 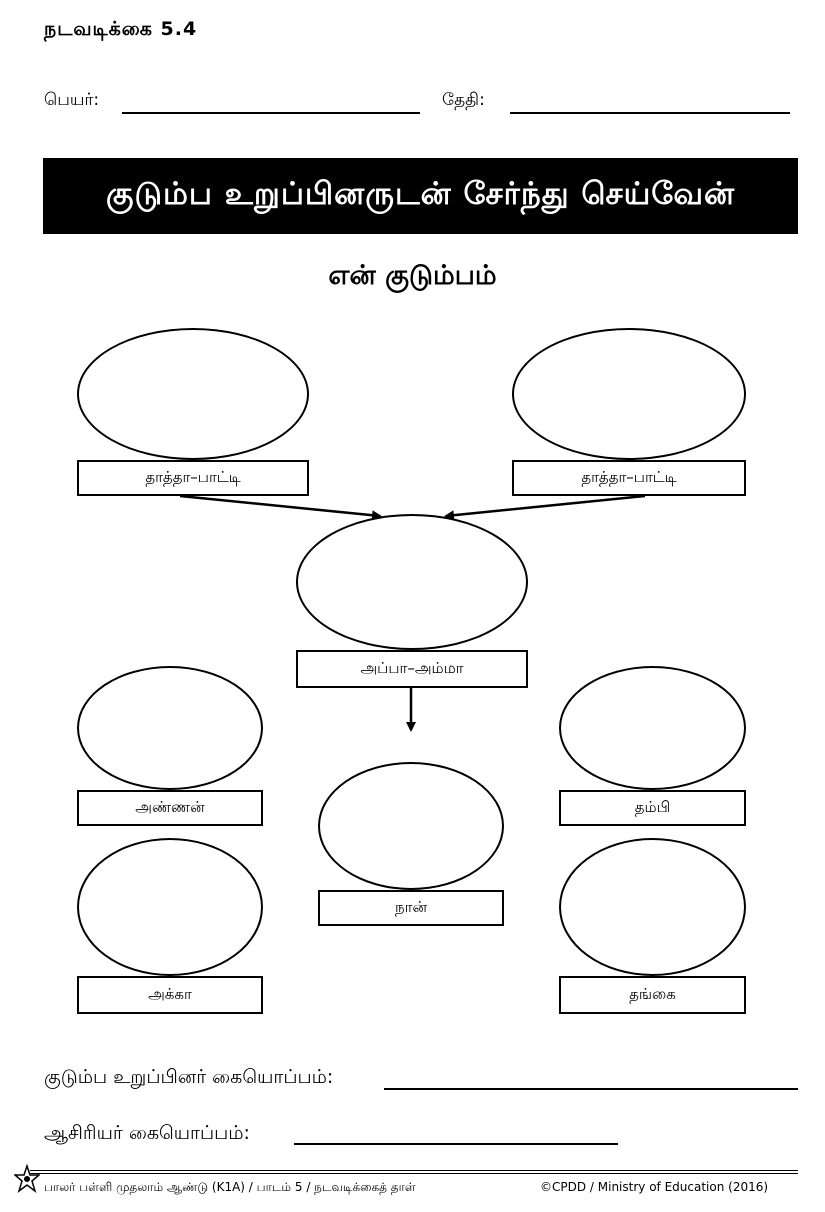 I want to click on label-elder-brother: அண்ணன், so click(x=170, y=808).